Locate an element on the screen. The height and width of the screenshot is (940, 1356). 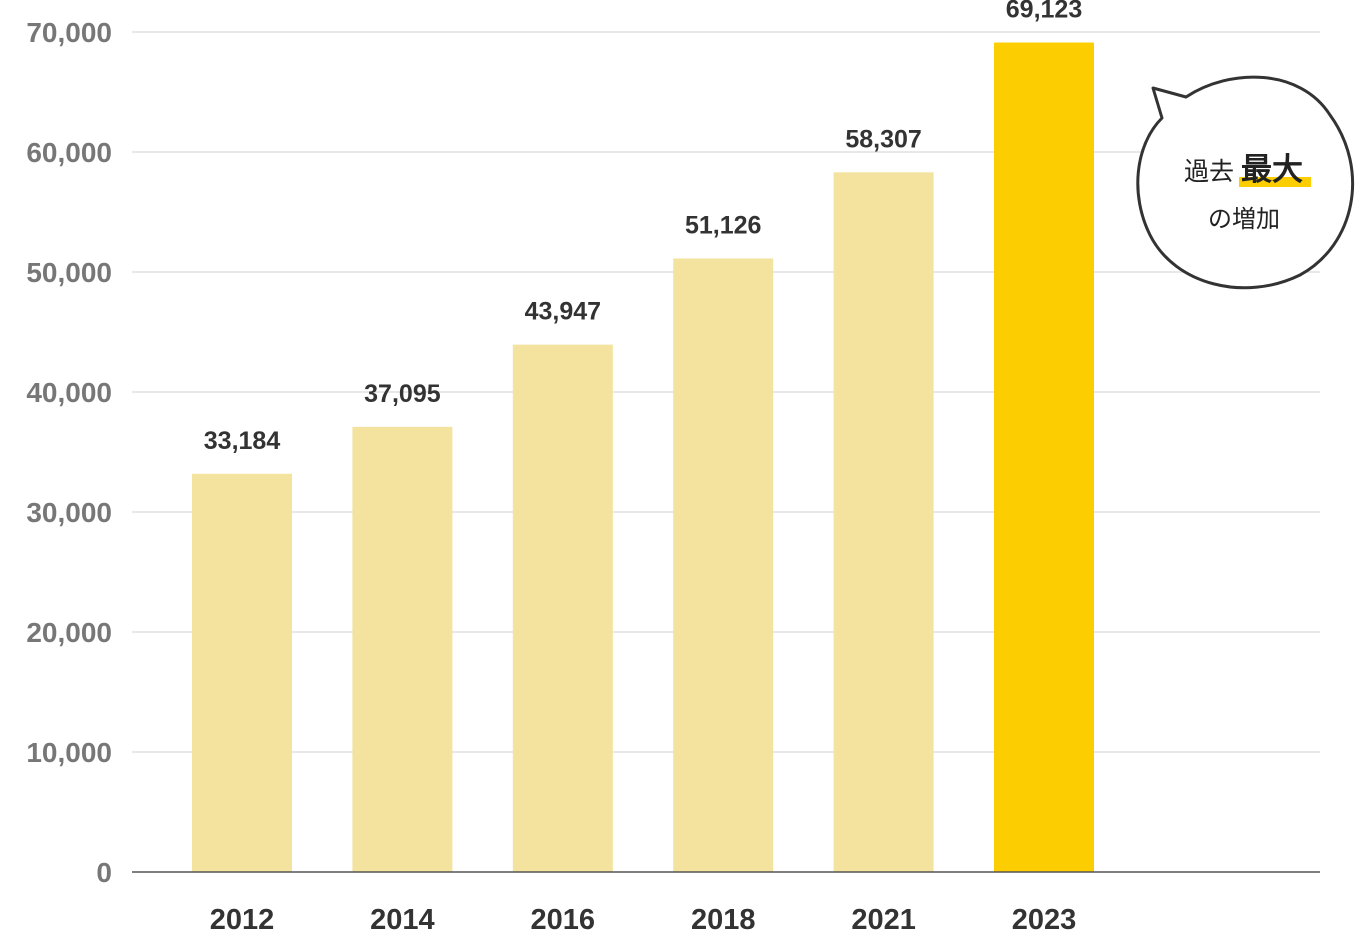
bar-2023 is located at coordinates (1044, 457).